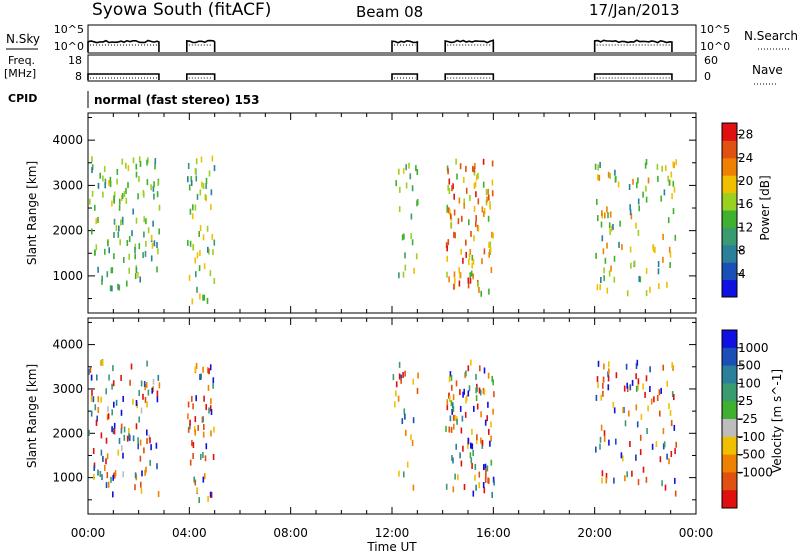 Image resolution: width=800 pixels, height=554 pixels. Describe the element at coordinates (67, 276) in the screenshot. I see `power-ytick-label-0: 1000` at that location.